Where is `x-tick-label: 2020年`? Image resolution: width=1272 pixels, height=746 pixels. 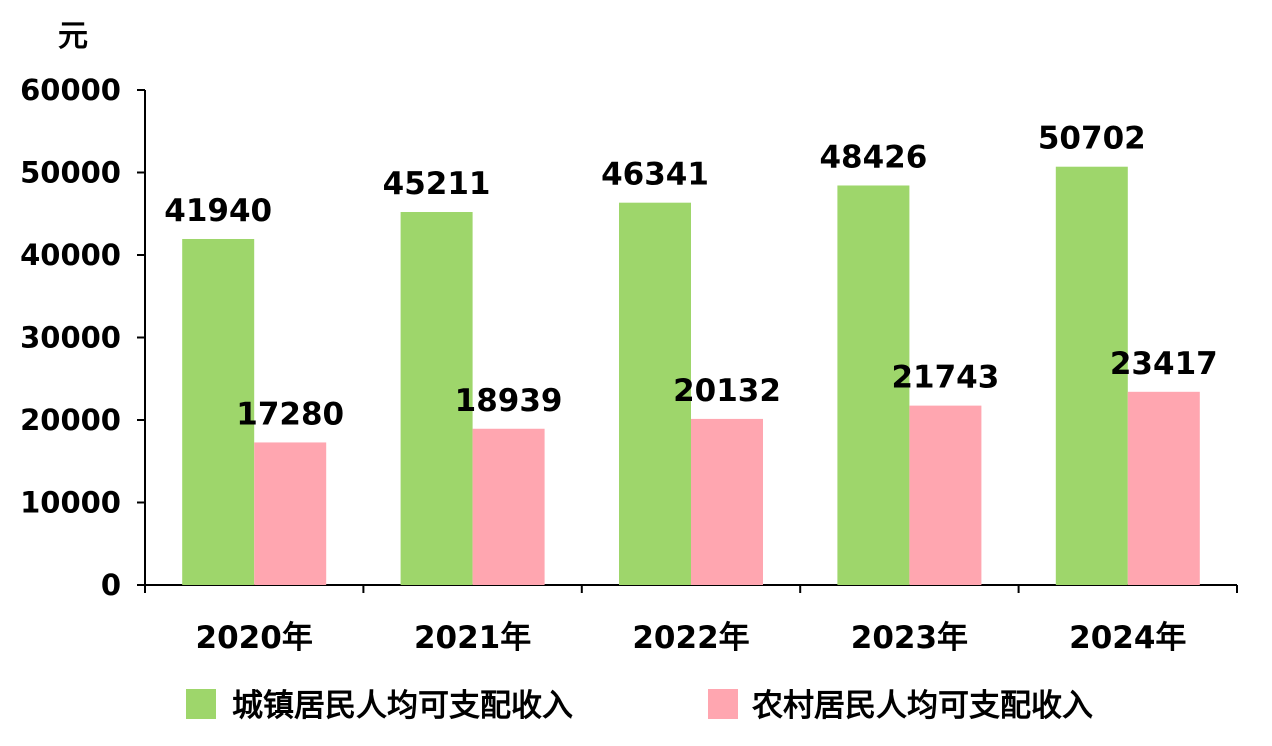
x-tick-label: 2020年 is located at coordinates (254, 638).